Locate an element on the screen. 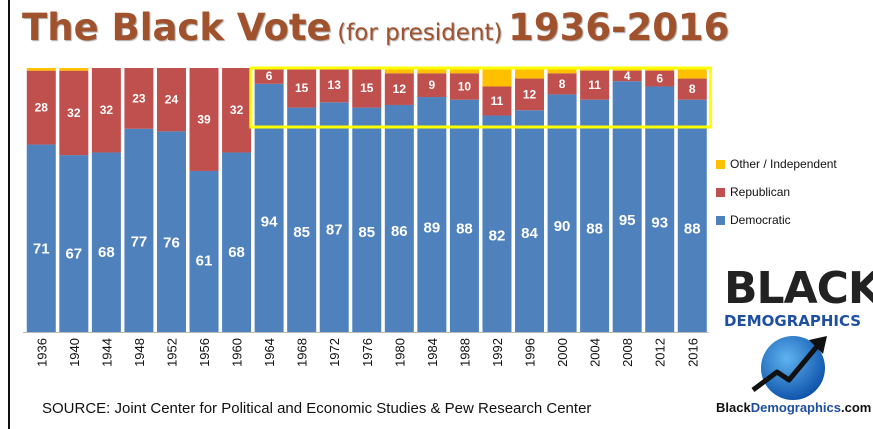 The height and width of the screenshot is (429, 873). bar-other-1988 is located at coordinates (464, 71).